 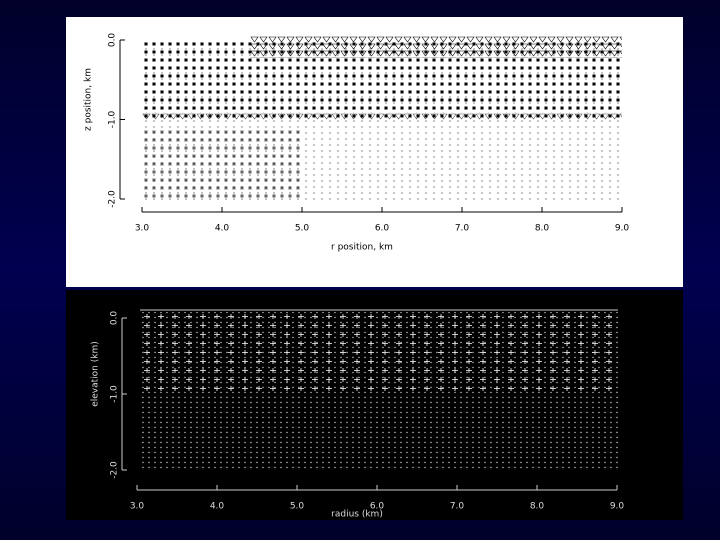 I want to click on x-axis-label: r position, km, so click(x=362, y=248).